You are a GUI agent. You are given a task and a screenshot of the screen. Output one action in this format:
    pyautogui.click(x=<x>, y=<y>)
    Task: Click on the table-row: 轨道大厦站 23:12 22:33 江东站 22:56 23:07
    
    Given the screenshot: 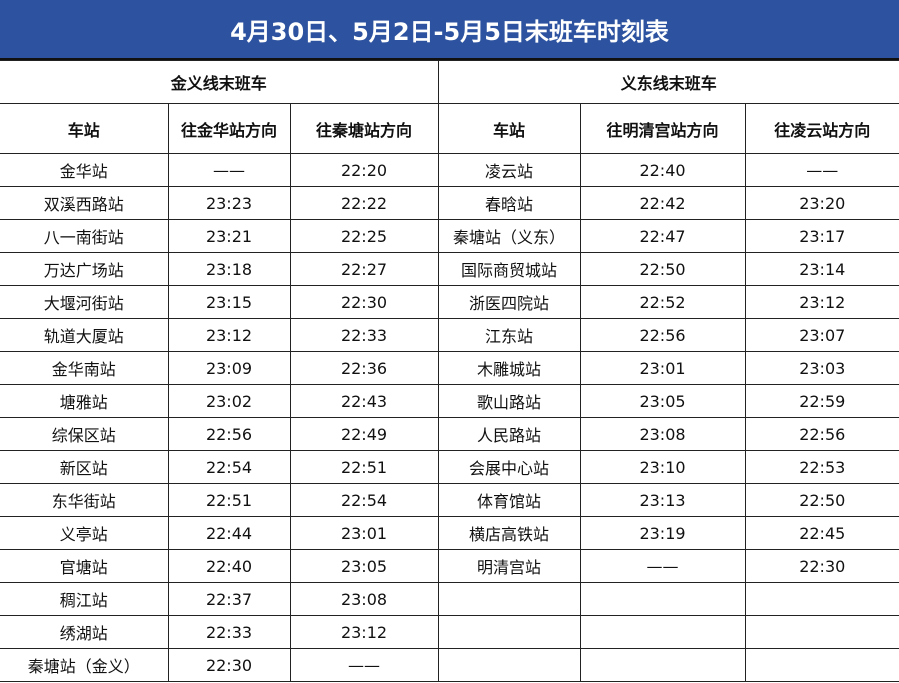 What is the action you would take?
    pyautogui.click(x=449, y=335)
    